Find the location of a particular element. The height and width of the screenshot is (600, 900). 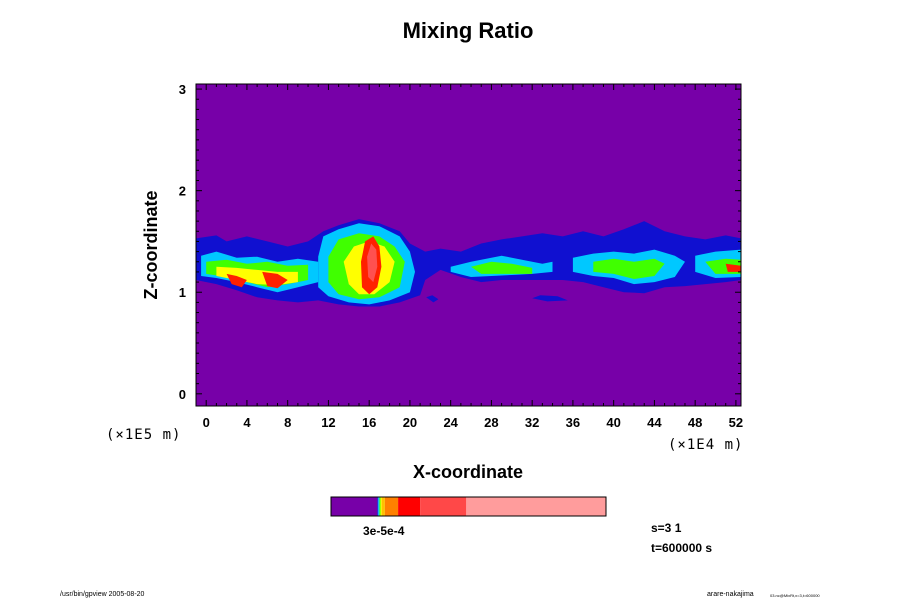

x-multiplier: (×1E4 m) is located at coordinates (705, 445).